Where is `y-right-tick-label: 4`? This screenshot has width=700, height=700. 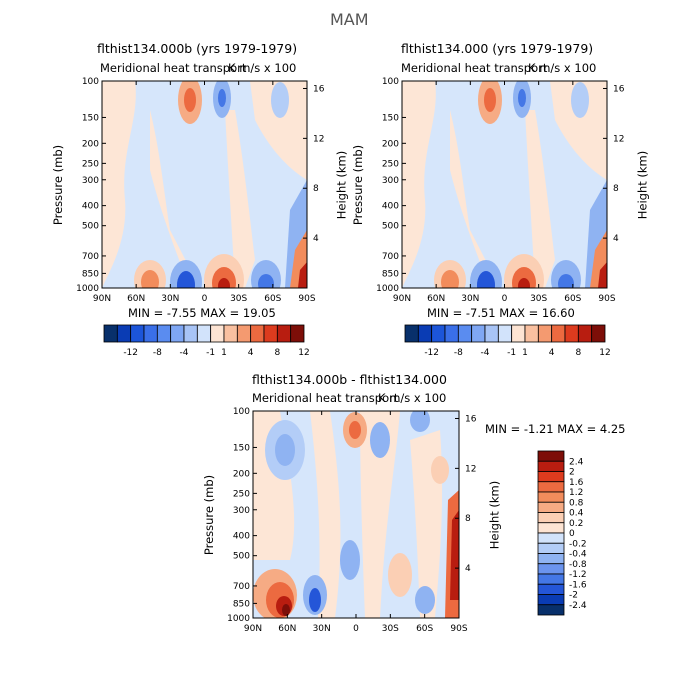
y-right-tick-label: 4 is located at coordinates (616, 239).